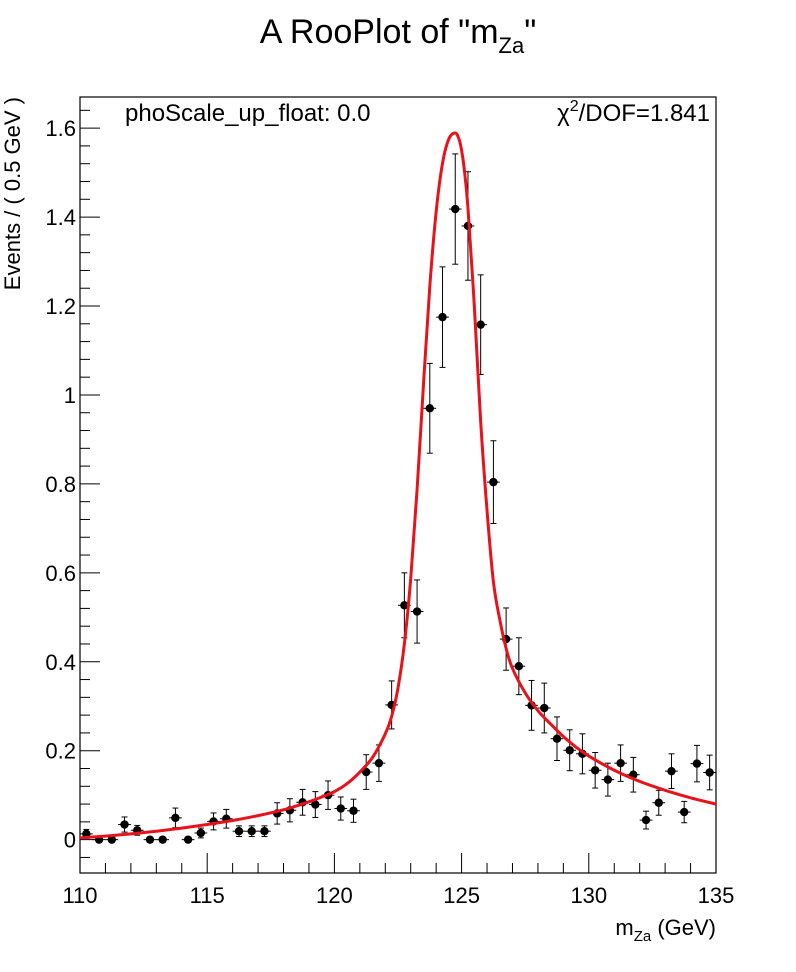  I want to click on y-tick-label: 0.8, so click(60, 484).